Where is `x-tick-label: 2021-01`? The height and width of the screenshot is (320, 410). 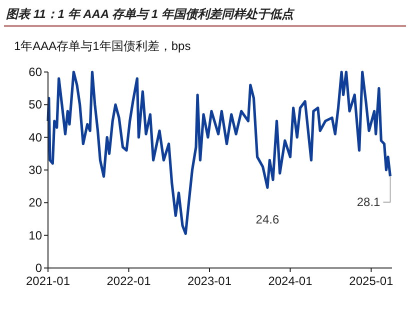 x-tick-label: 2021-01 is located at coordinates (48, 281).